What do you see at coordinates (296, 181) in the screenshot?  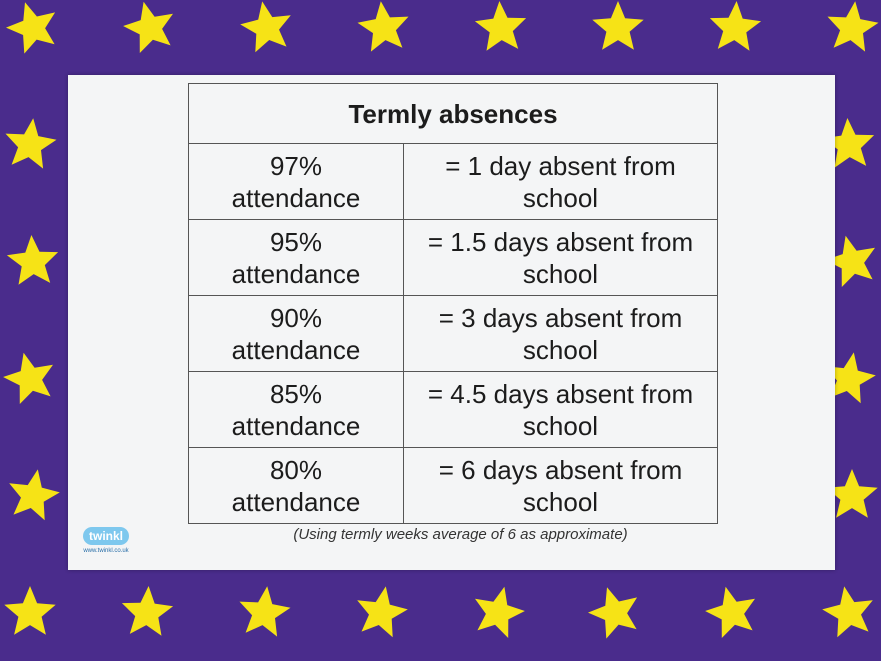 I see `attendance-cell: 97% attendance` at bounding box center [296, 181].